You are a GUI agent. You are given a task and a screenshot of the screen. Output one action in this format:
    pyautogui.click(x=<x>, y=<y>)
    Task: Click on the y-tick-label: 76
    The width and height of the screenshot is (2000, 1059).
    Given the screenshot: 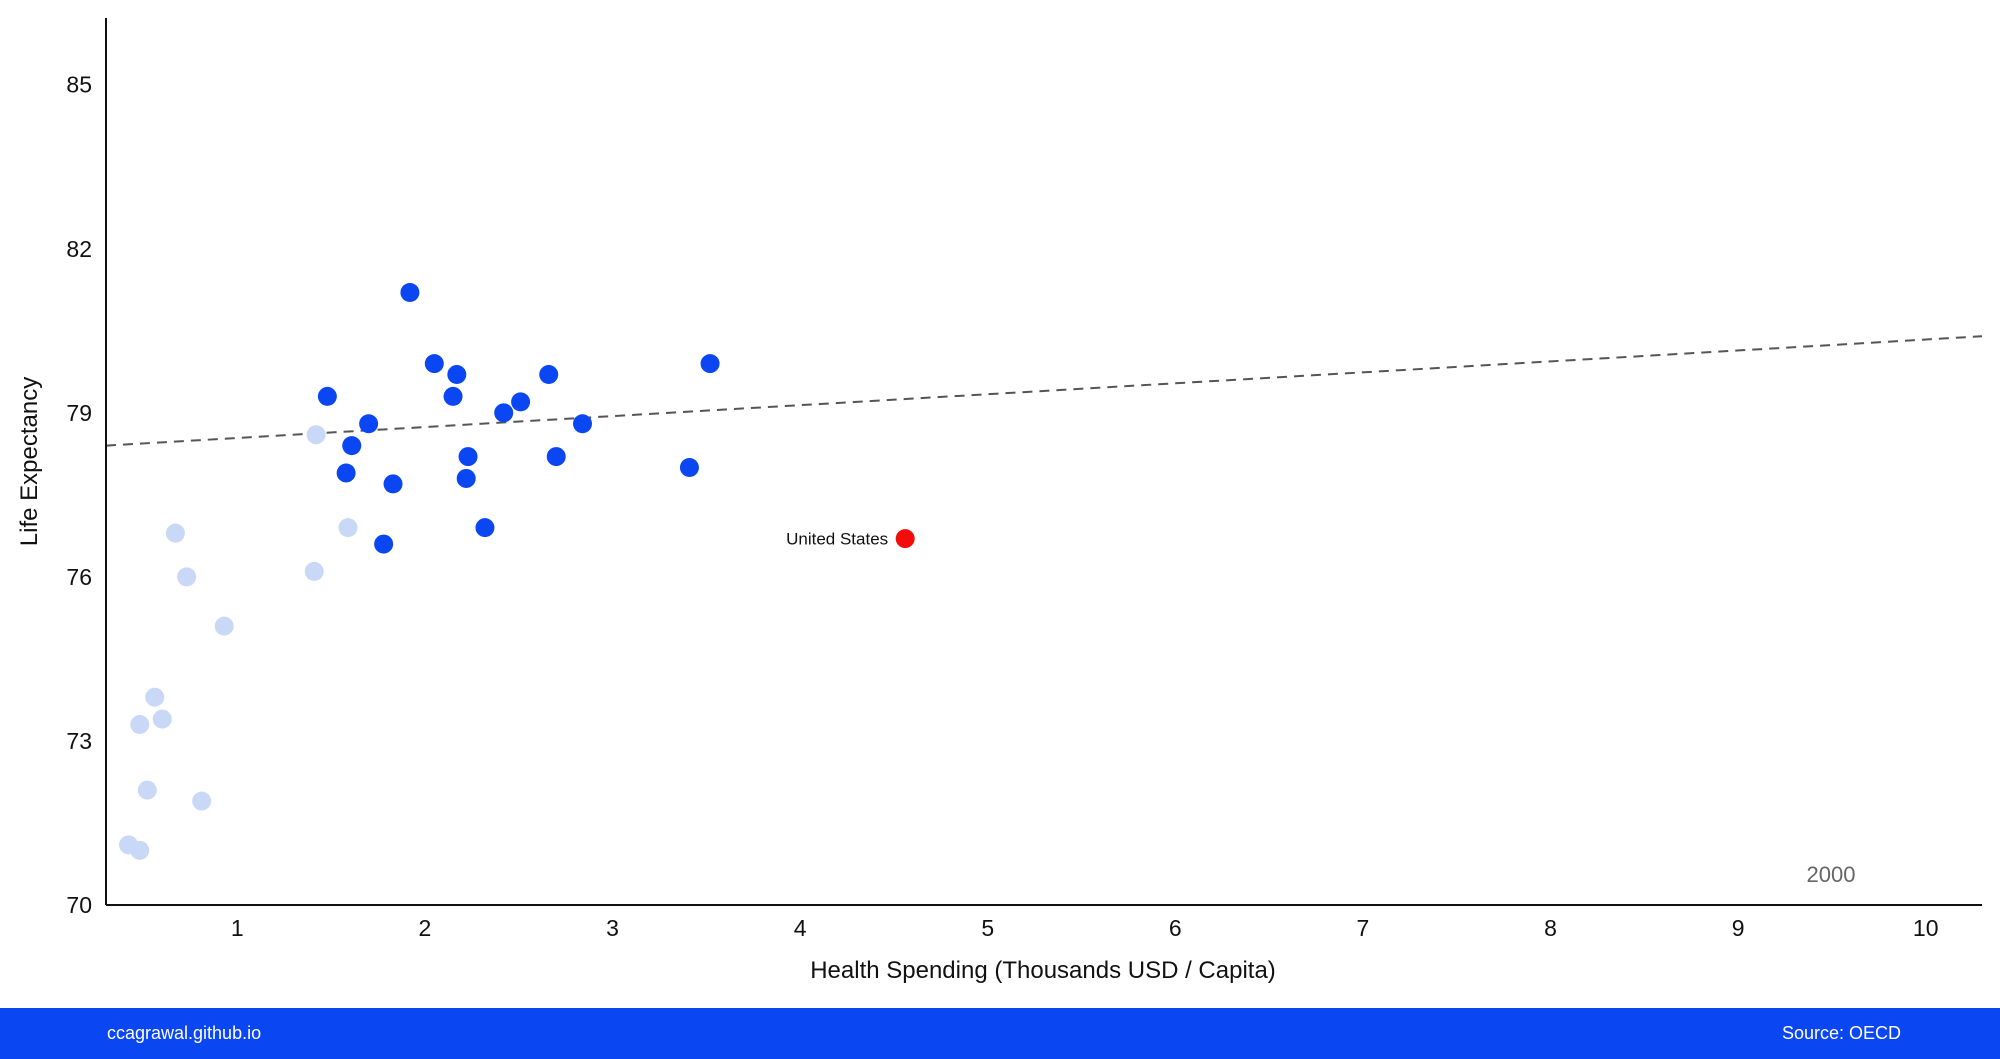 What is the action you would take?
    pyautogui.click(x=79, y=577)
    